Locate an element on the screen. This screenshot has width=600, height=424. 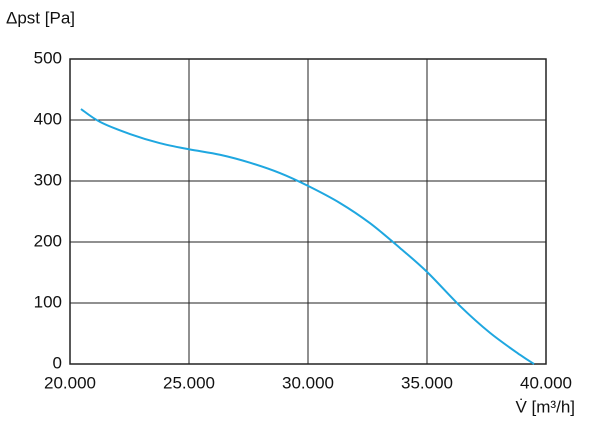
y-axis-label: Δpst [Pa] is located at coordinates (40, 17).